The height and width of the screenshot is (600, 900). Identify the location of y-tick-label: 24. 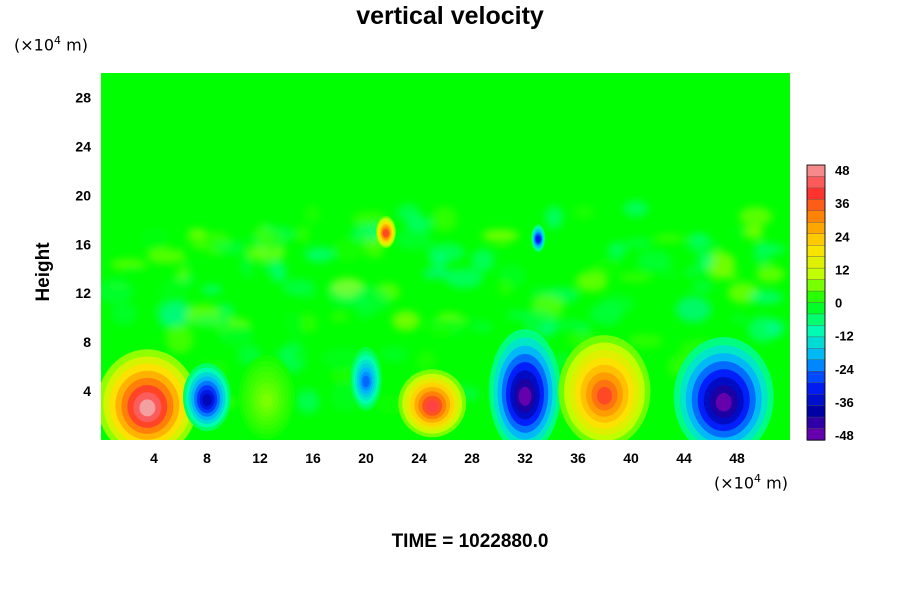
(83, 146).